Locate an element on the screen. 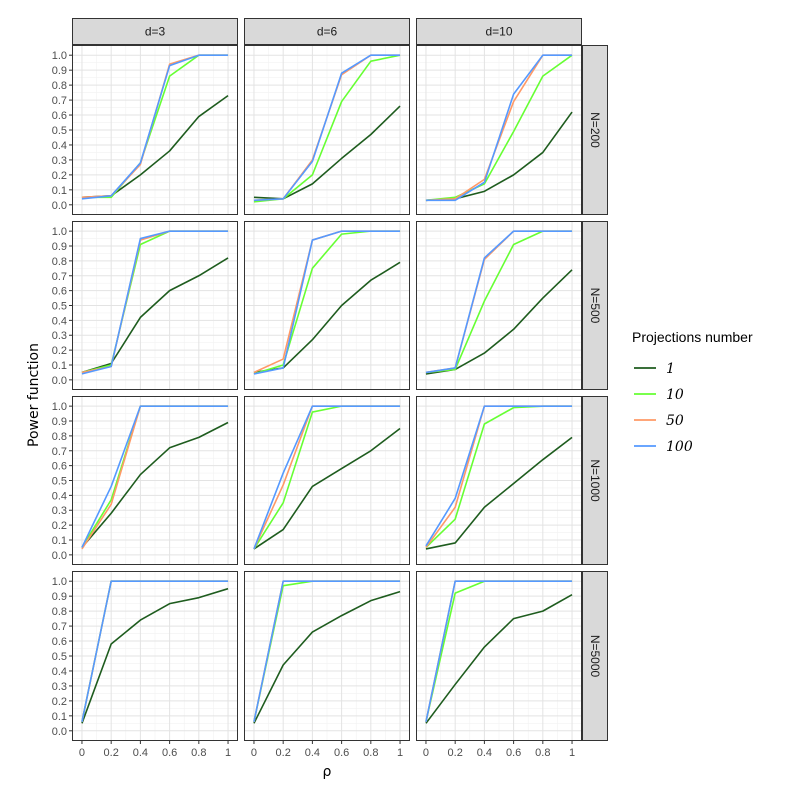 This screenshot has height=795, width=789. legend-entry-10: 10 is located at coordinates (659, 395).